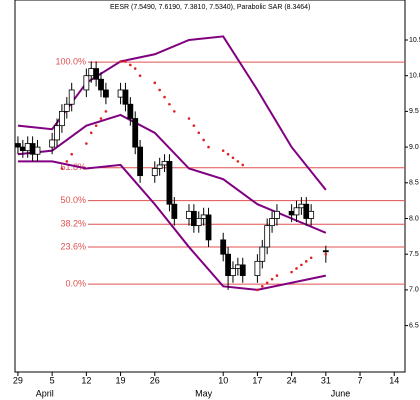 The image size is (420, 400). I want to click on fib-label: 100.0%, so click(70, 61).